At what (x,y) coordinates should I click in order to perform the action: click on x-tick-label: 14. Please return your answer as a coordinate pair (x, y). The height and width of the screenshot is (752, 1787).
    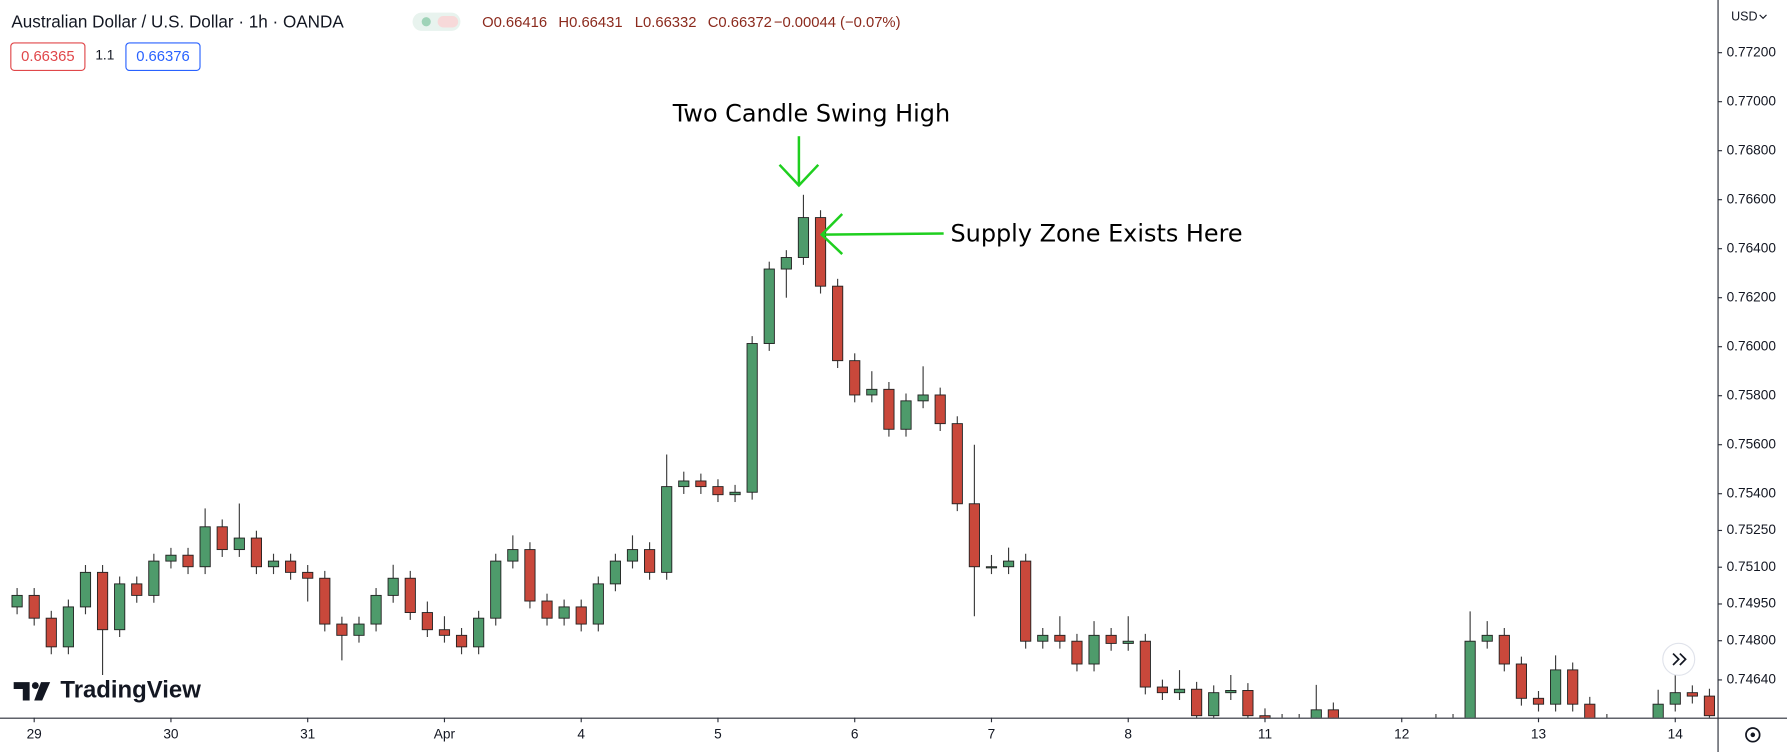
    Looking at the image, I should click on (1676, 733).